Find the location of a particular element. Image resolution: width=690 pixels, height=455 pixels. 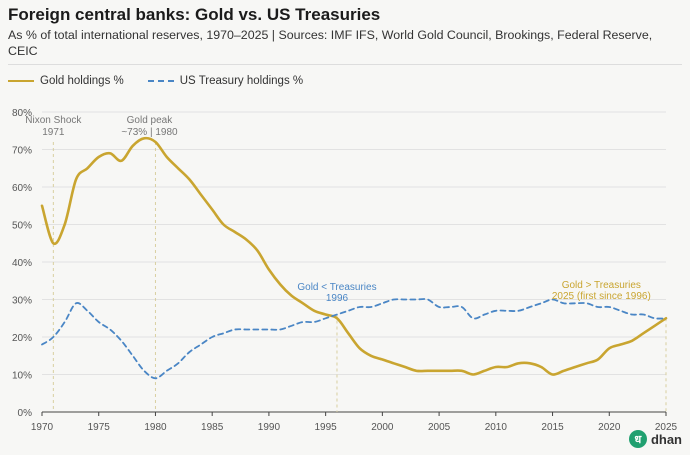

x-tick-label: 2025 is located at coordinates (666, 427).